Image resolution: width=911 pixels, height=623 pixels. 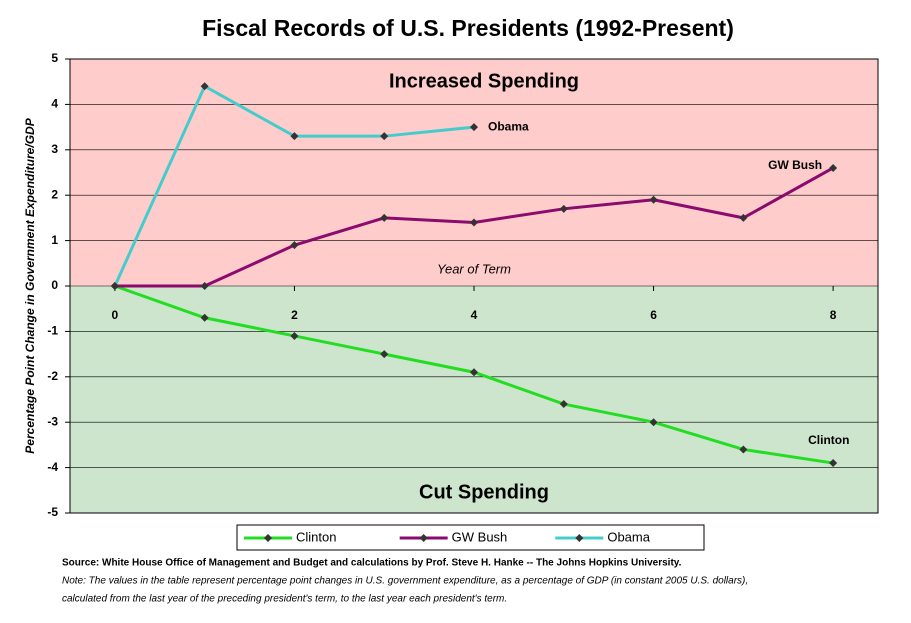 What do you see at coordinates (294, 315) in the screenshot?
I see `x-tick-label: 2` at bounding box center [294, 315].